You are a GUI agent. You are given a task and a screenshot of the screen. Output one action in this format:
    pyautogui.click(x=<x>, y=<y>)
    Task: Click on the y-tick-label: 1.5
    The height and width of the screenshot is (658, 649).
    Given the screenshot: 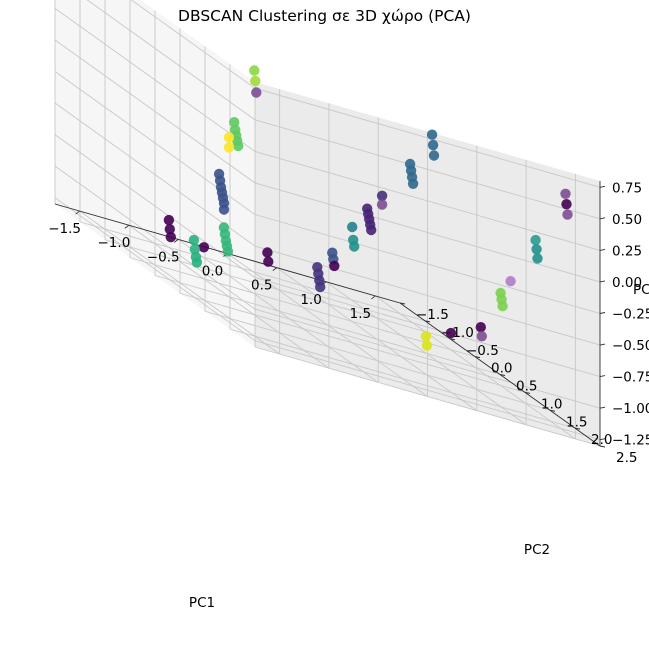 What is the action you would take?
    pyautogui.click(x=576, y=422)
    